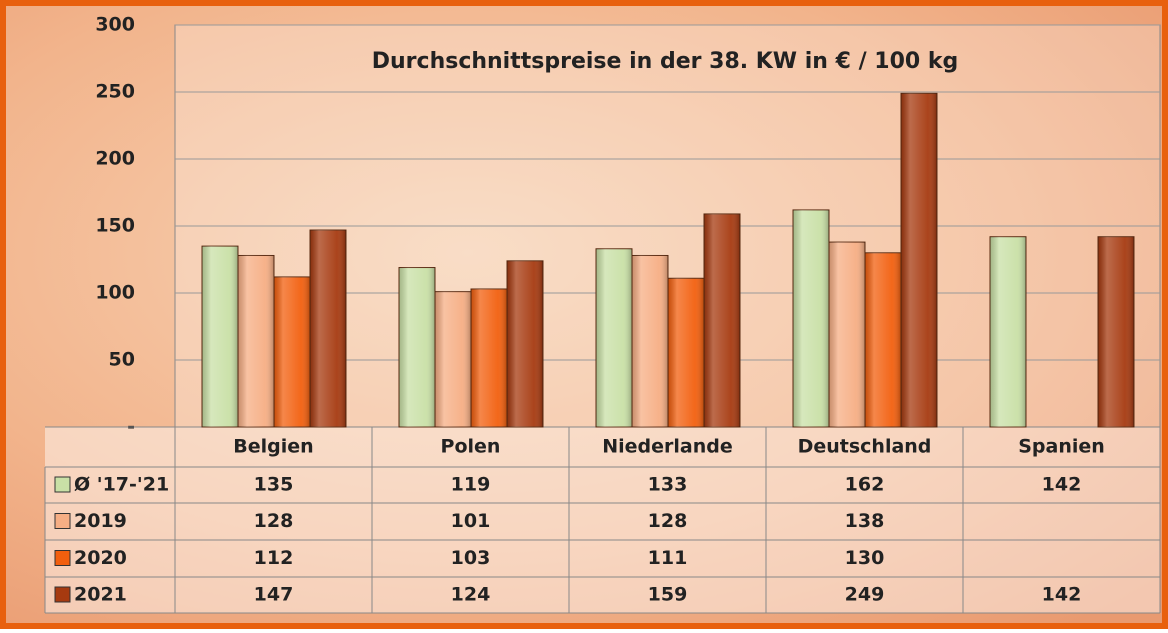  Describe the element at coordinates (122, 360) in the screenshot. I see `y-tick-label: 50` at that location.